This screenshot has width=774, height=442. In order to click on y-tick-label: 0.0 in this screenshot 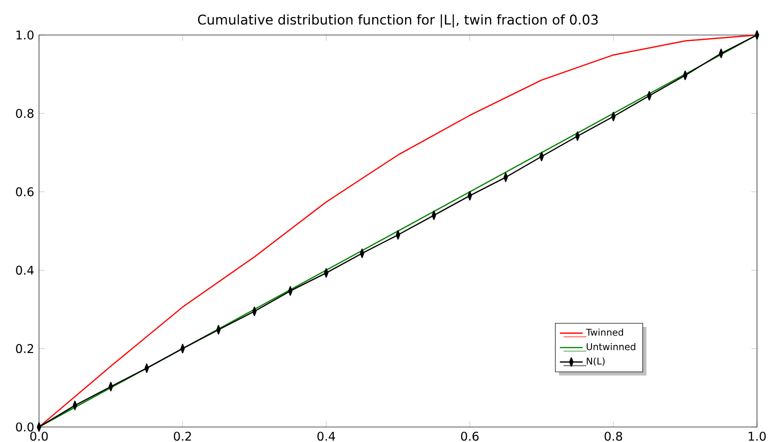, I will do `click(25, 427)`.